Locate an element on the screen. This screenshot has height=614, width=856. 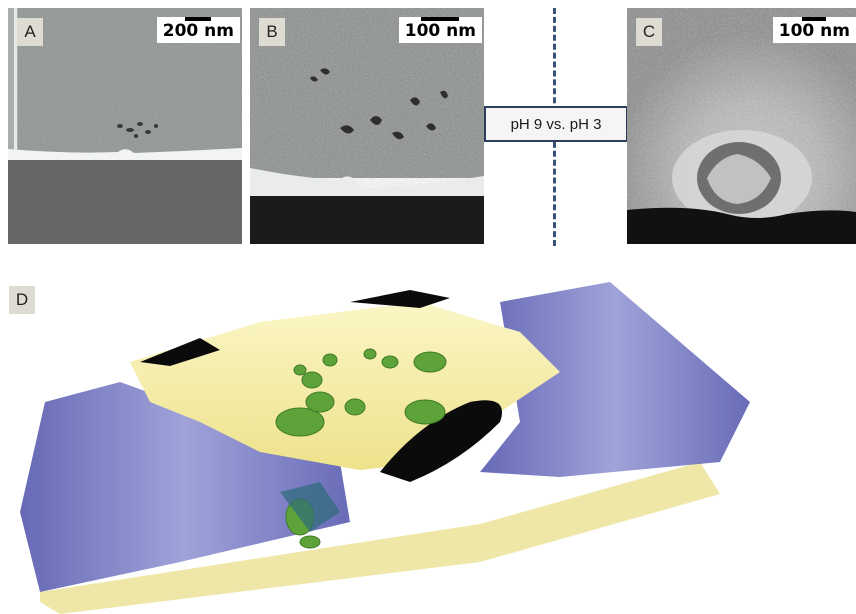
panel-a-scale-label: 200 nm is located at coordinates (198, 31).